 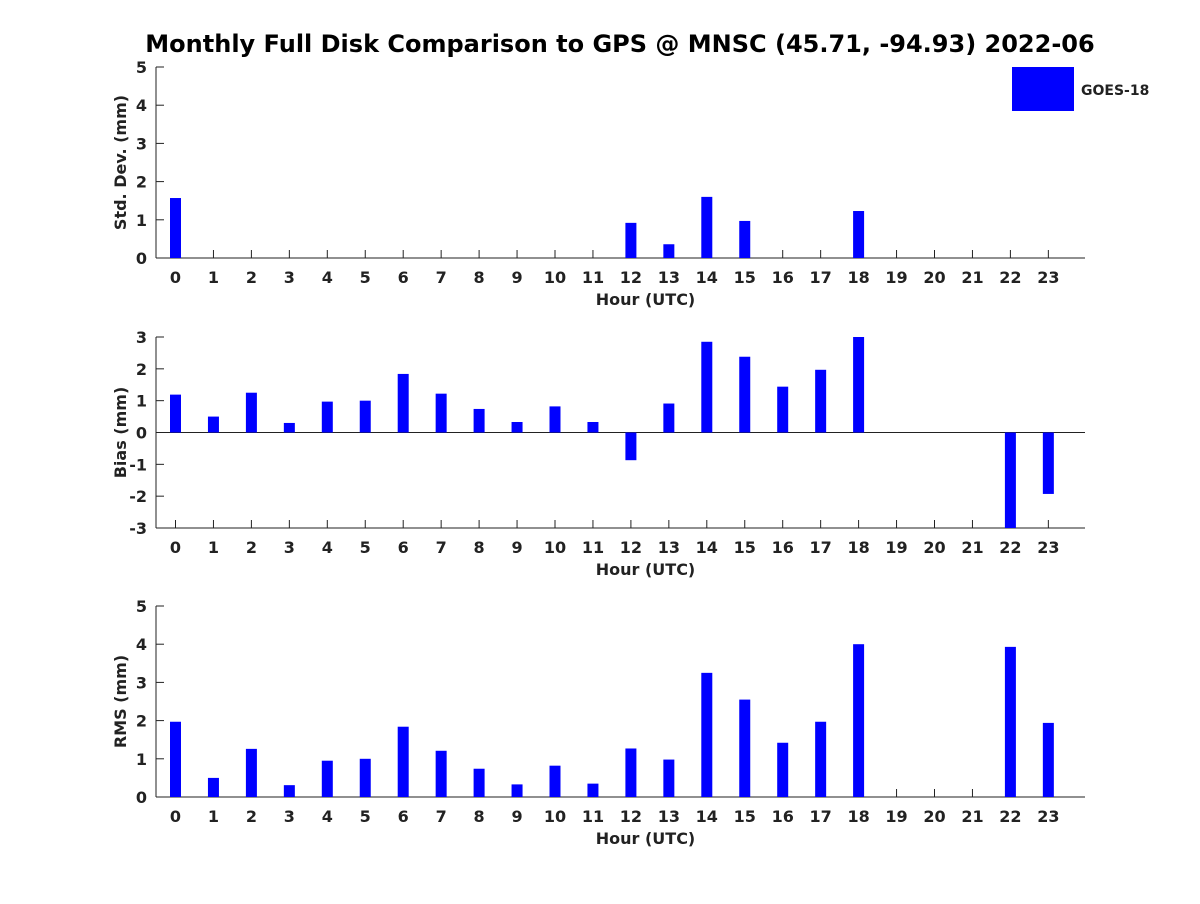 What do you see at coordinates (1080, 89) in the screenshot?
I see `legend: GOES-18` at bounding box center [1080, 89].